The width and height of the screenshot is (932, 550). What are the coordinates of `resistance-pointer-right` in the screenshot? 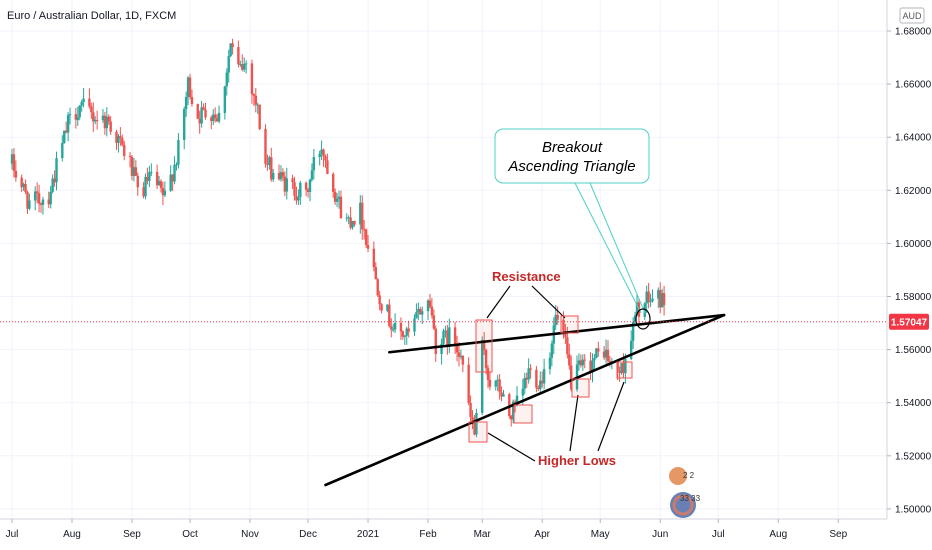 It's located at (548, 302).